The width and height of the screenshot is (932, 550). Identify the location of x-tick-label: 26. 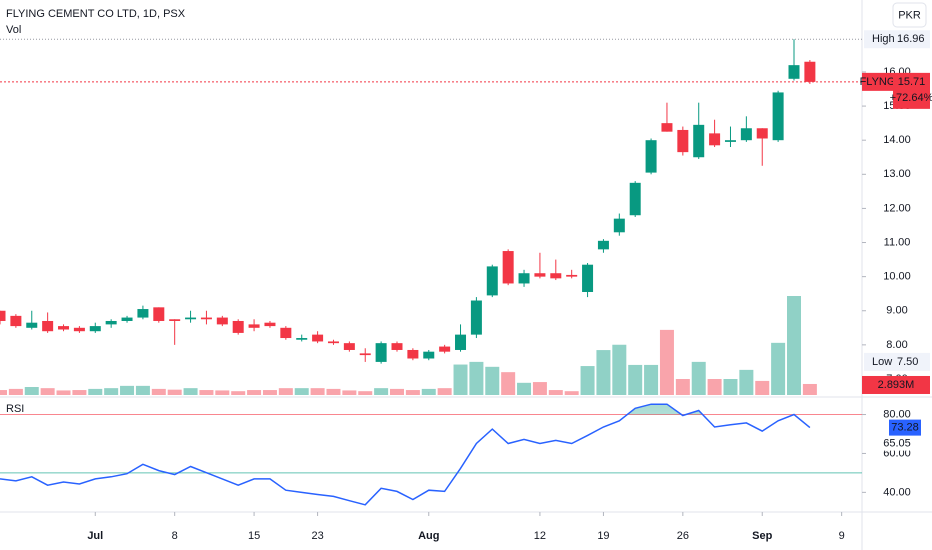
(683, 536).